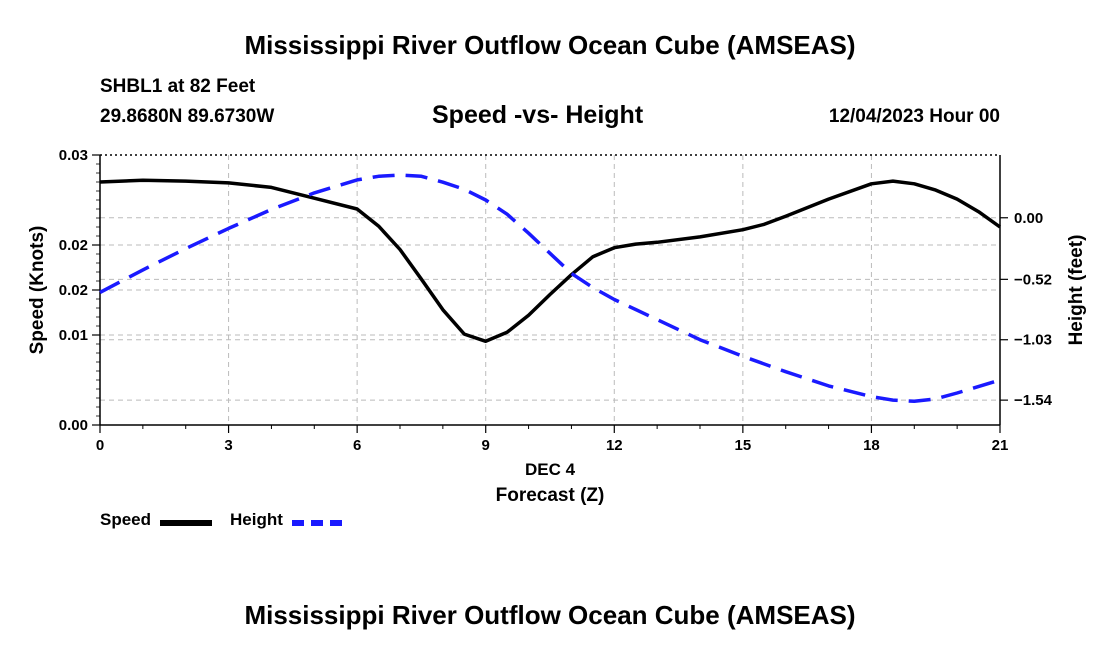 This screenshot has width=1100, height=650. I want to click on y-right-axis-label: Height (feet), so click(1076, 290).